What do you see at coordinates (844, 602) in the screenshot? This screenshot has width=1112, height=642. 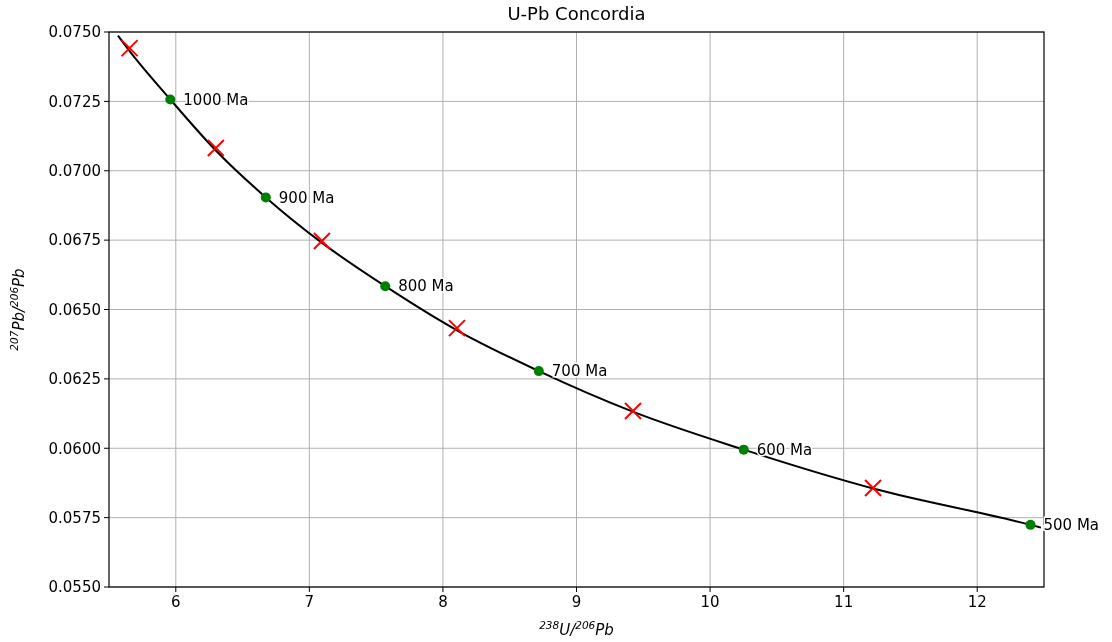 I see `x-tick-label: 11` at bounding box center [844, 602].